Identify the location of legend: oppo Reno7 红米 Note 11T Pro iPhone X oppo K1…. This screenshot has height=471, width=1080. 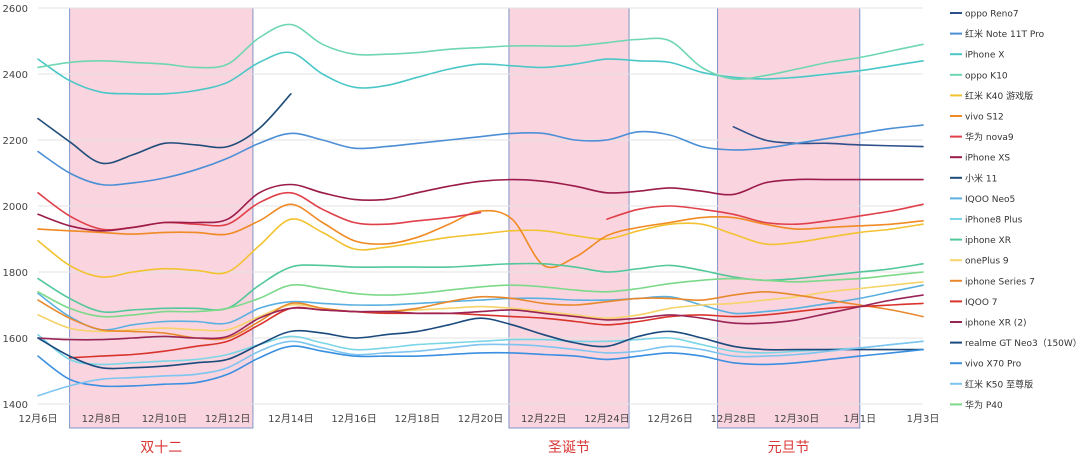
(1015, 210).